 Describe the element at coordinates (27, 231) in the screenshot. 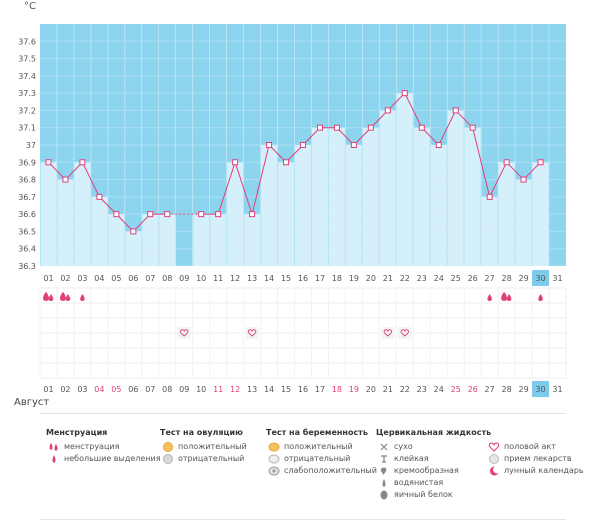

I see `y-tick-label: 36.5` at that location.